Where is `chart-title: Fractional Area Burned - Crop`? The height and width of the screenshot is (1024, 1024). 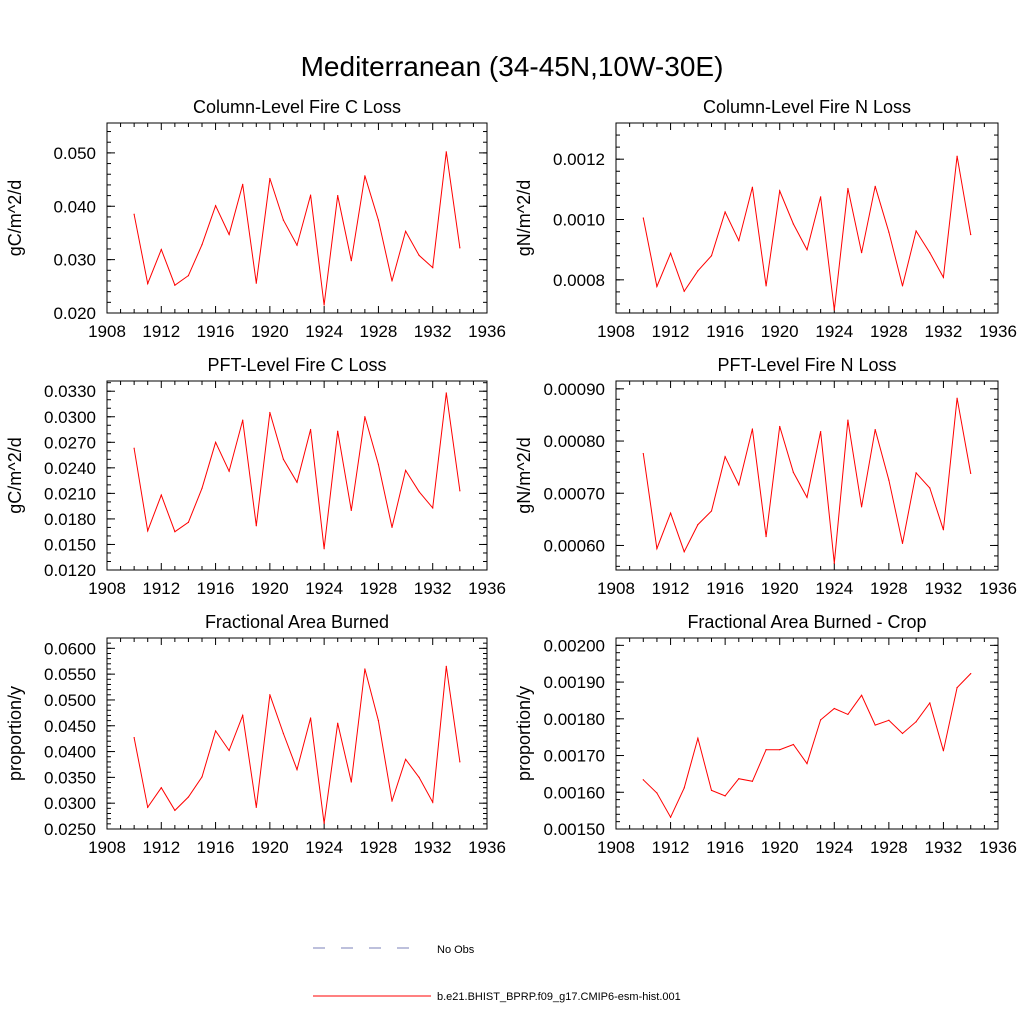
chart-title: Fractional Area Burned - Crop is located at coordinates (806, 622).